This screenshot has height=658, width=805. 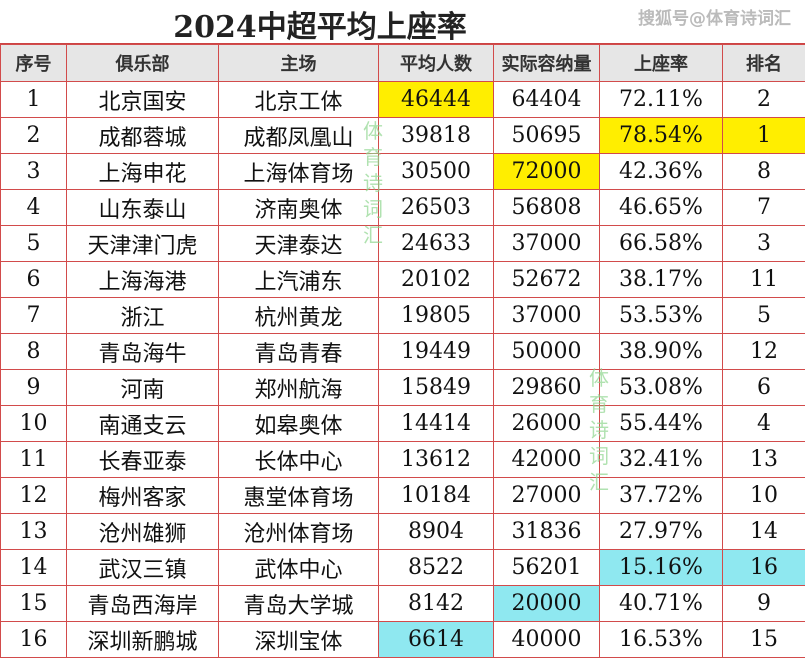 What do you see at coordinates (661, 208) in the screenshot?
I see `cell-rate: 46.65%` at bounding box center [661, 208].